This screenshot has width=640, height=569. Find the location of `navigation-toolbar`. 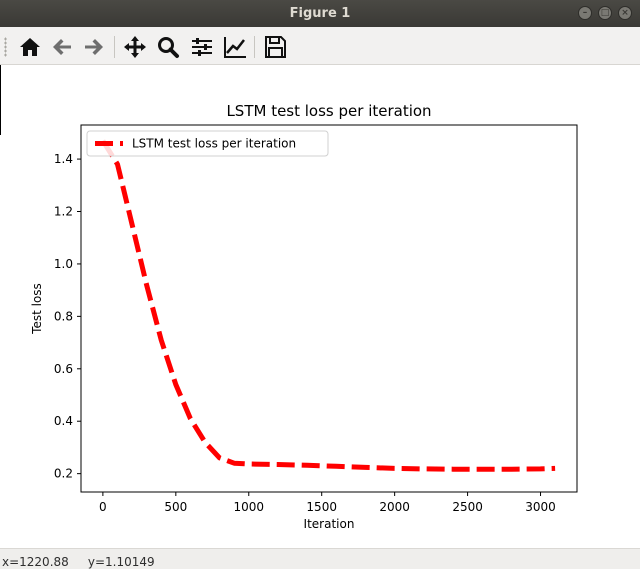

navigation-toolbar is located at coordinates (320, 46).